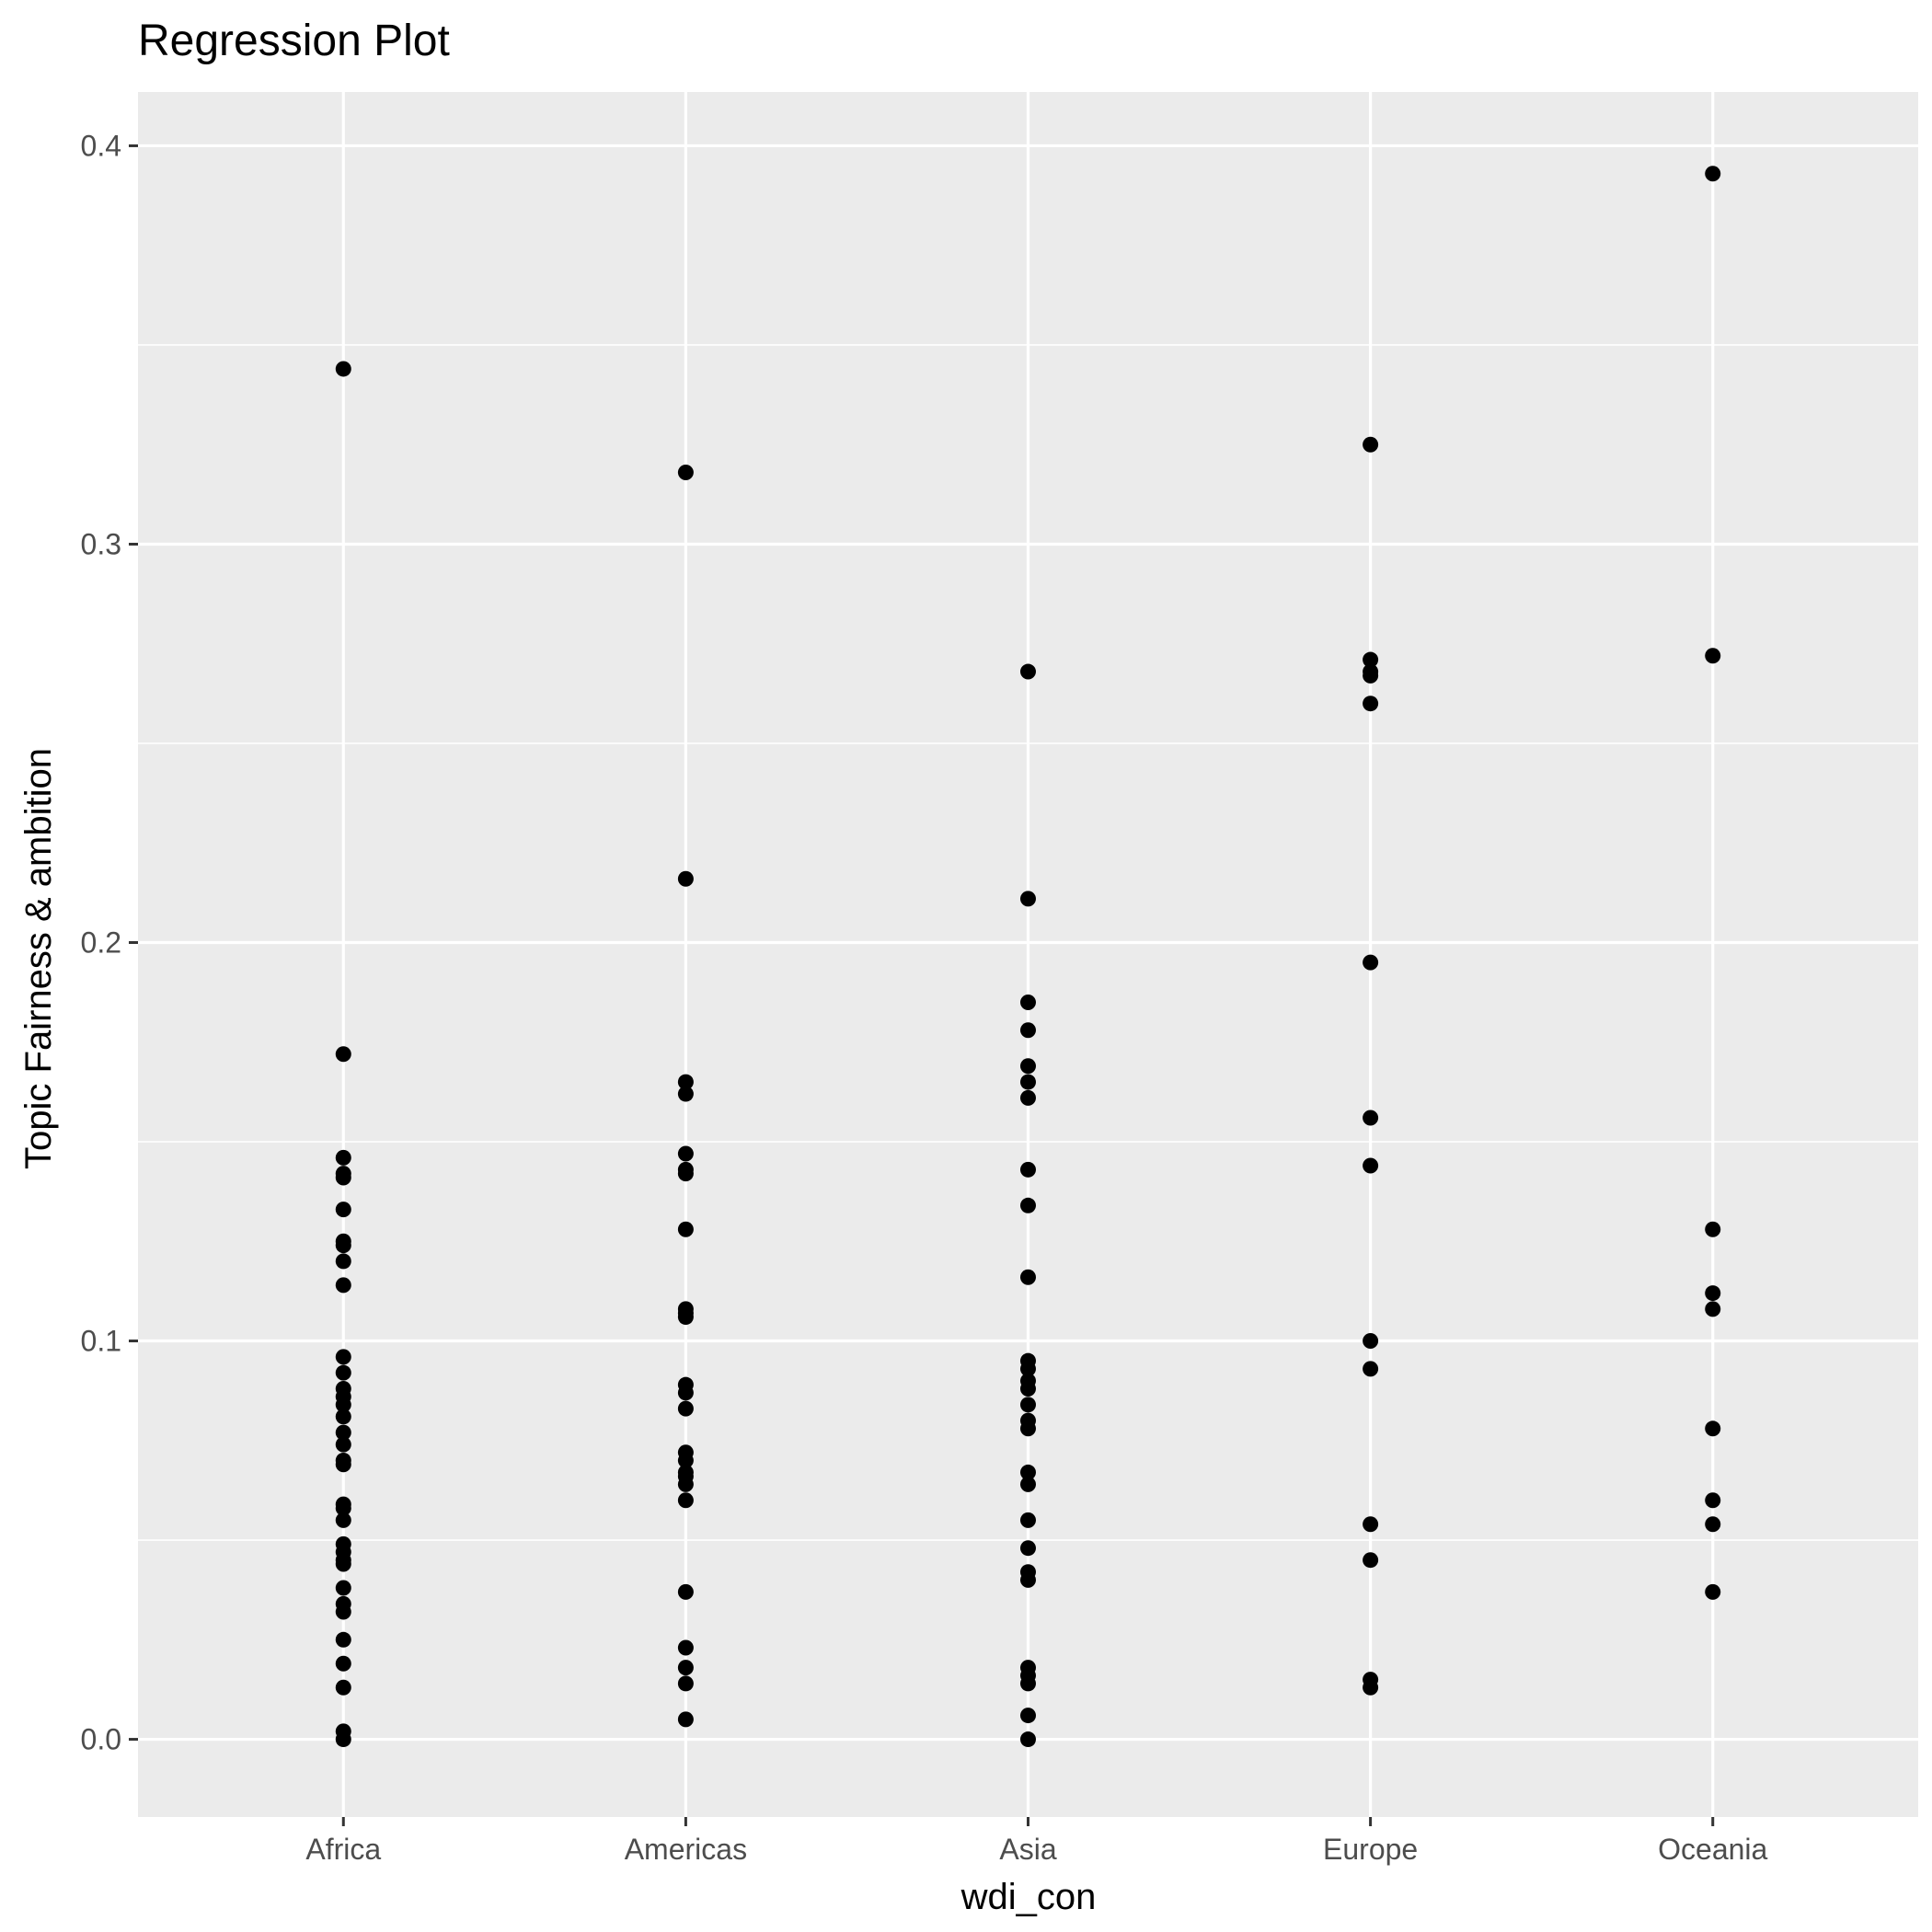 This screenshot has height=1932, width=1932. What do you see at coordinates (101, 1341) in the screenshot?
I see `y-tick-label: 0.1` at bounding box center [101, 1341].